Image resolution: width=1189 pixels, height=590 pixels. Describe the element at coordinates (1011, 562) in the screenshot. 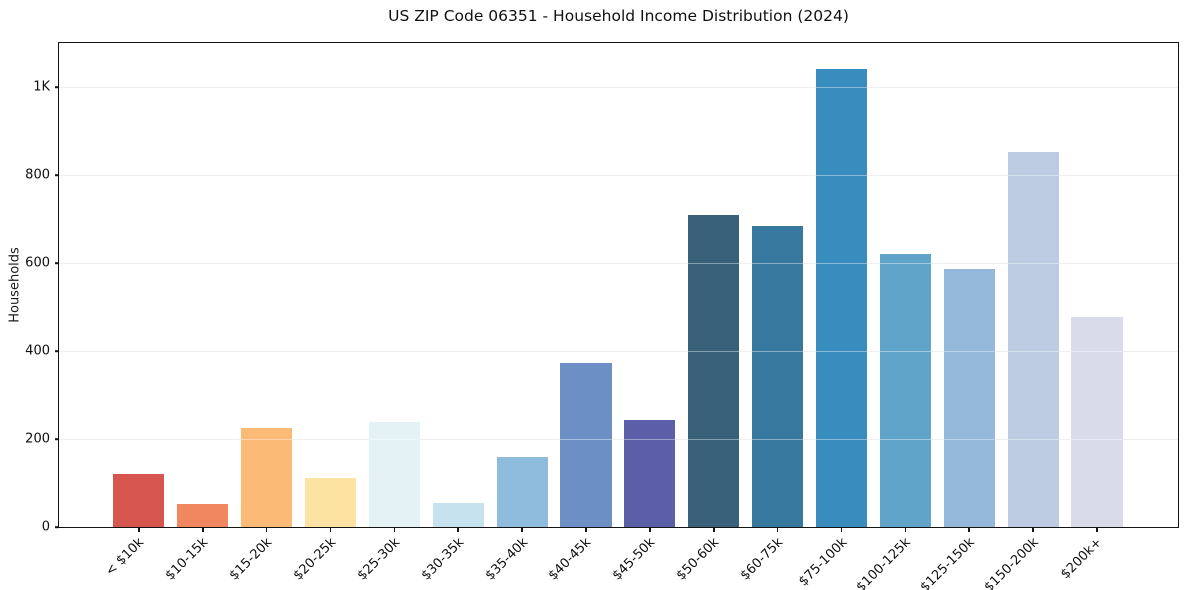

I see `x-tick-label-text: $150-200k` at that location.